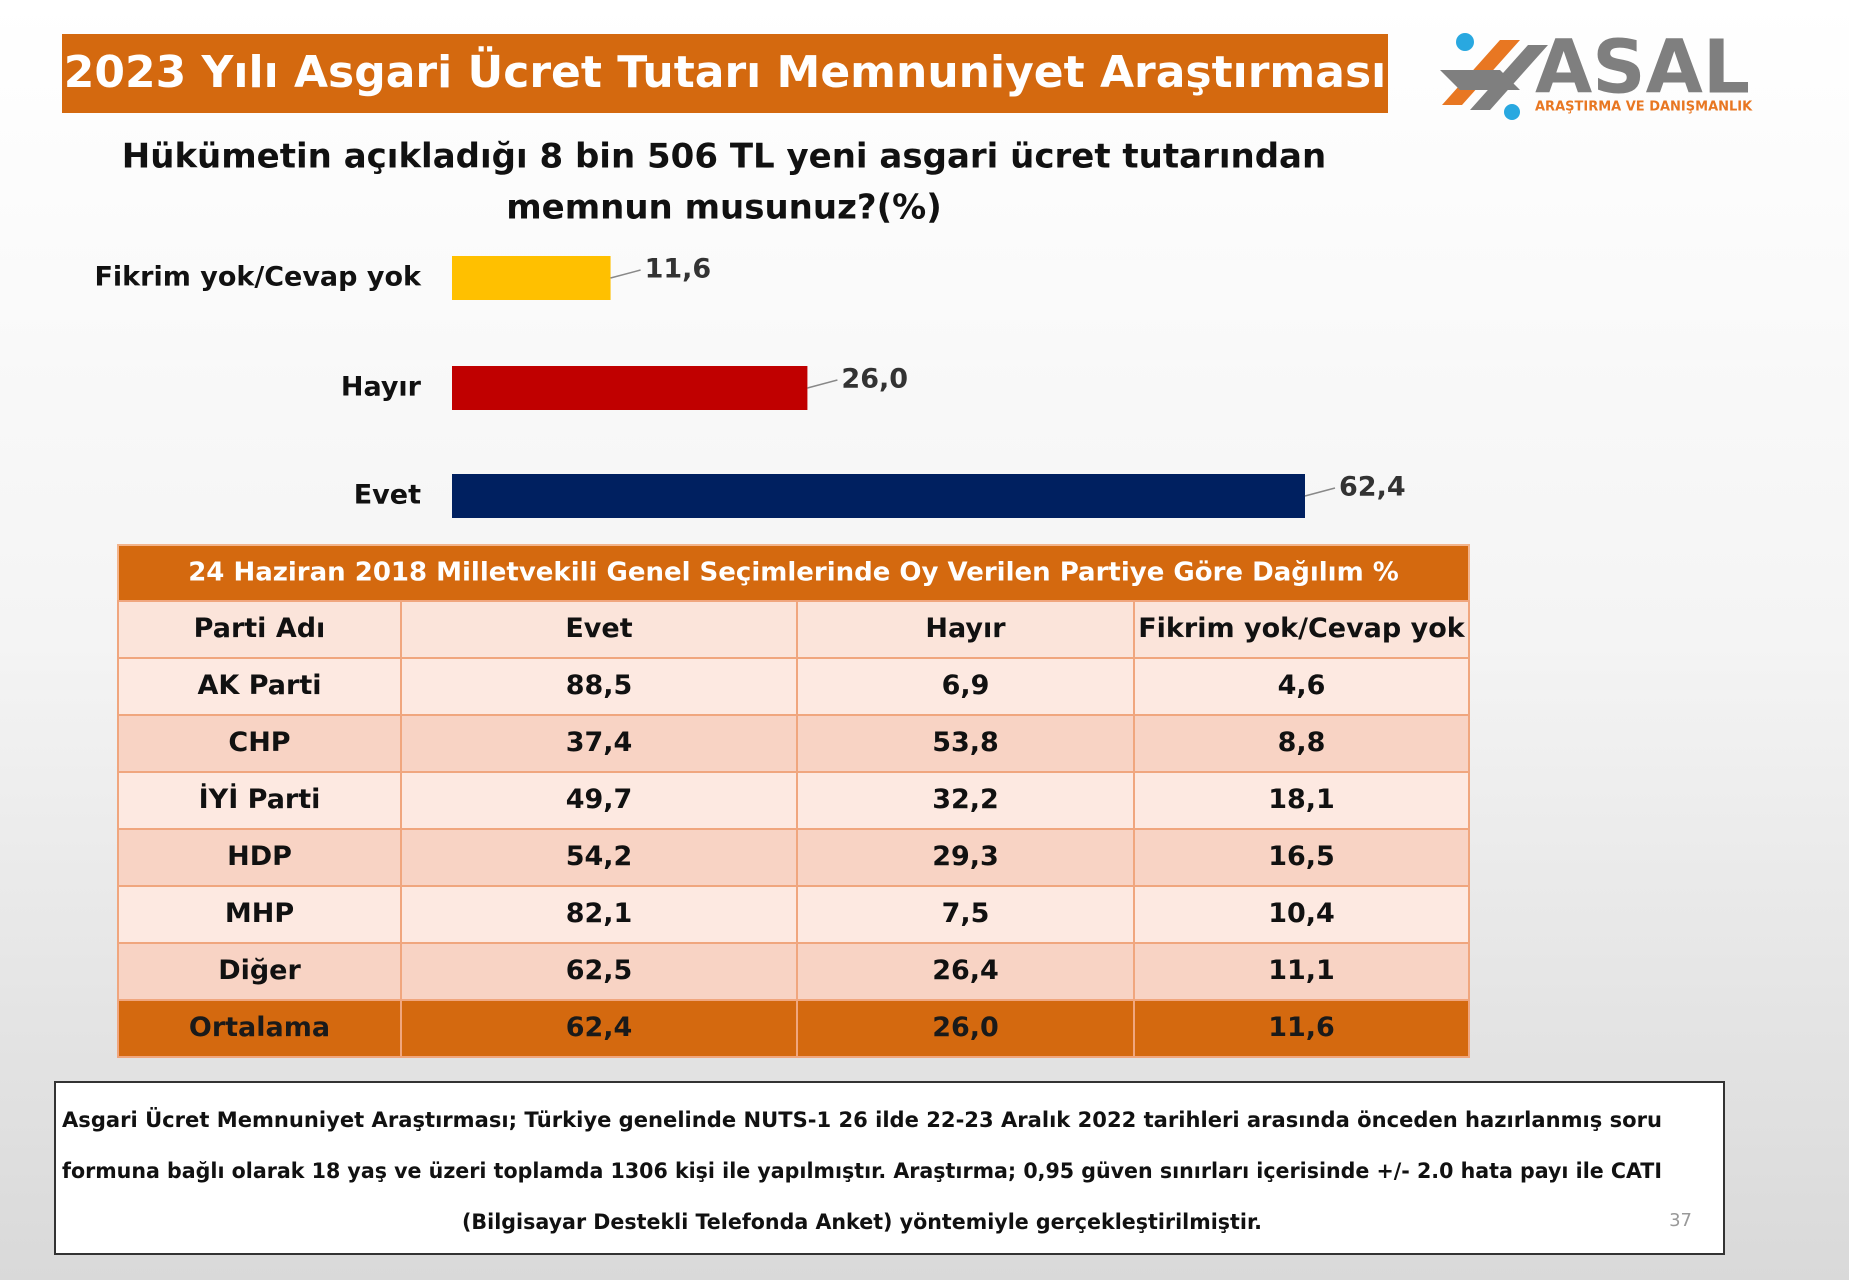 Image resolution: width=1849 pixels, height=1280 pixels. Describe the element at coordinates (259, 856) in the screenshot. I see `cell-text: HDP` at that location.